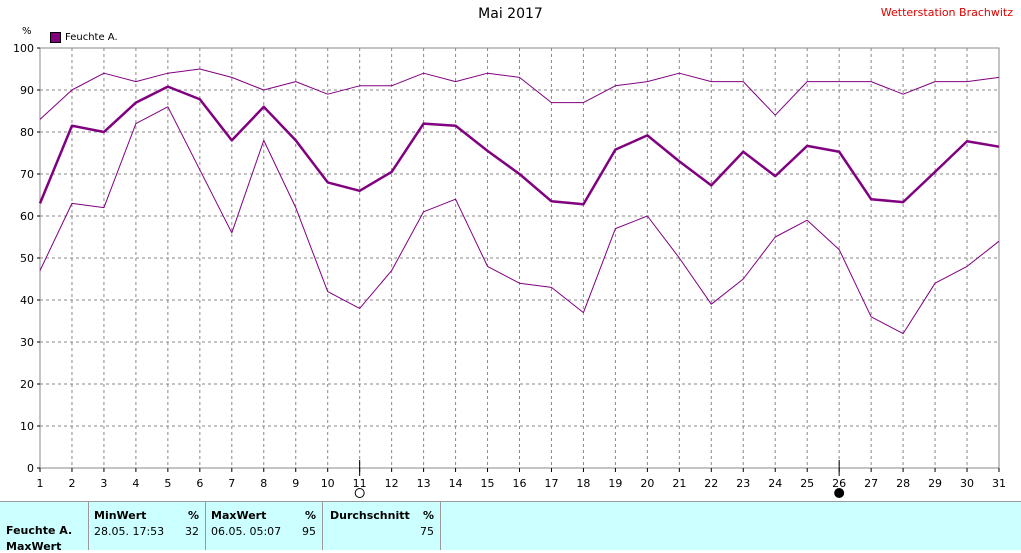 The image size is (1021, 553). I want to click on stats-min-cell: MinWert % 28.05. 17:53 32, so click(147, 526).